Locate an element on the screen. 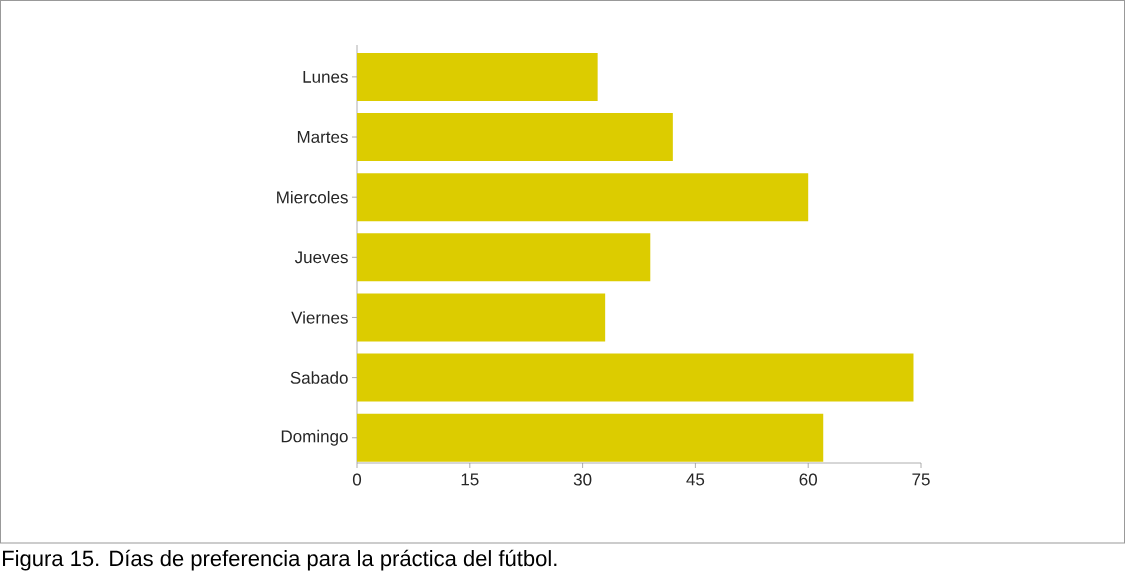  x-tick-label: 30 is located at coordinates (582, 479).